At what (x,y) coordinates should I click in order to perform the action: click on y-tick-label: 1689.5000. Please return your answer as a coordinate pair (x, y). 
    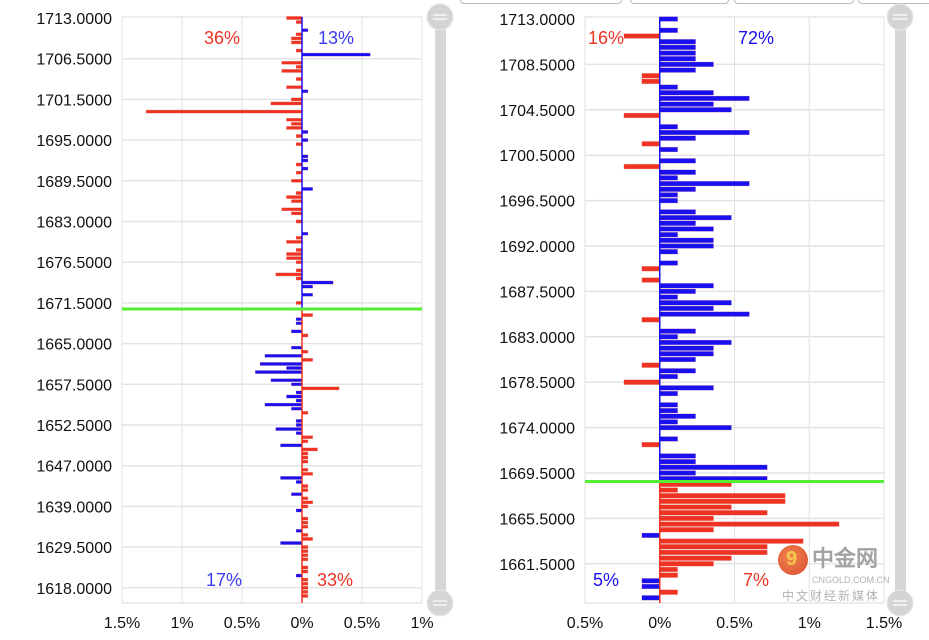
    Looking at the image, I should click on (74, 182).